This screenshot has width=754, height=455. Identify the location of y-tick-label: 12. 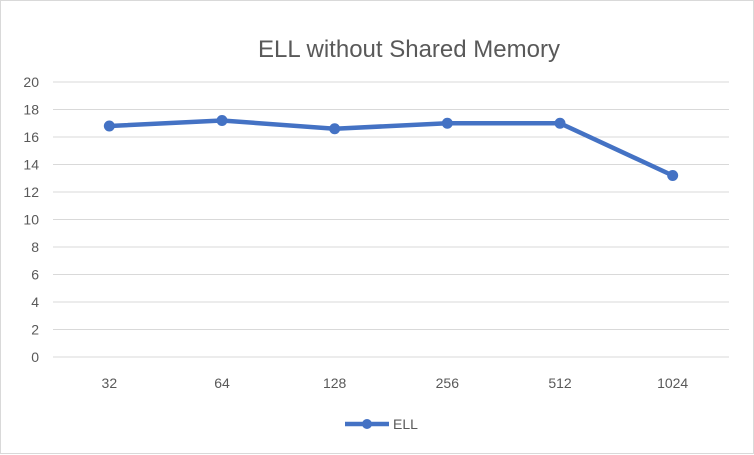
(31, 192).